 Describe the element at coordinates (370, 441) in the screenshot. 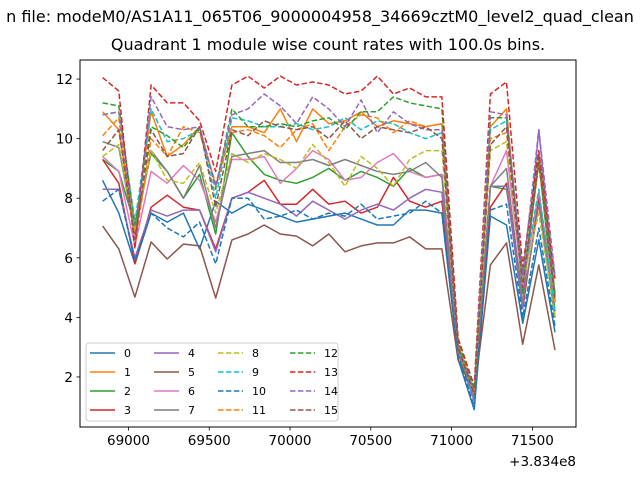

I see `x-tick-label: 70500` at that location.